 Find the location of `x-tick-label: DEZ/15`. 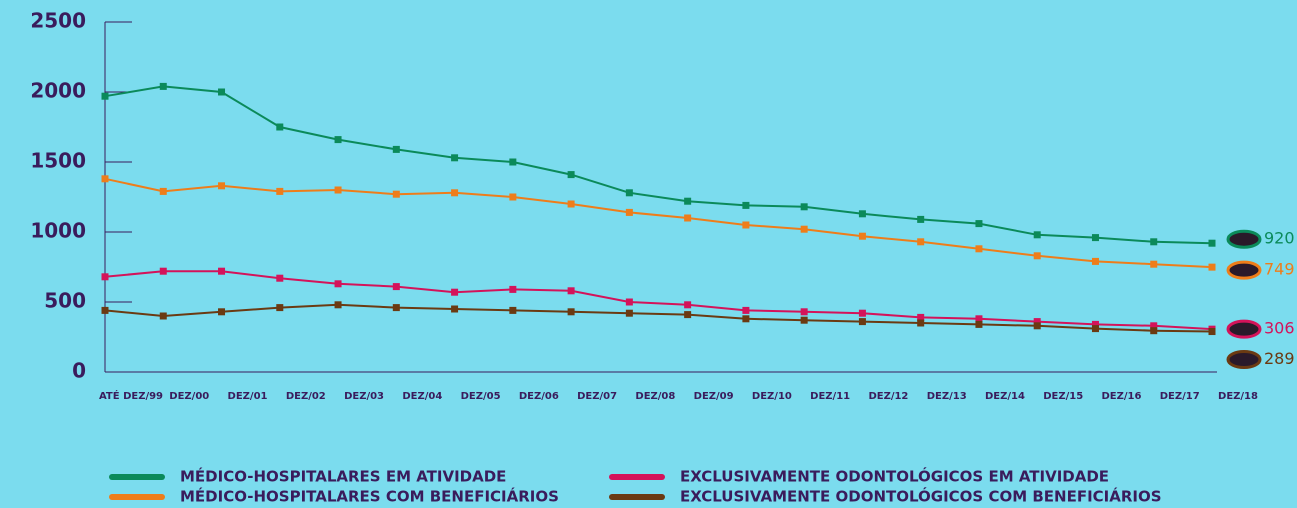

x-tick-label: DEZ/15 is located at coordinates (1063, 396).